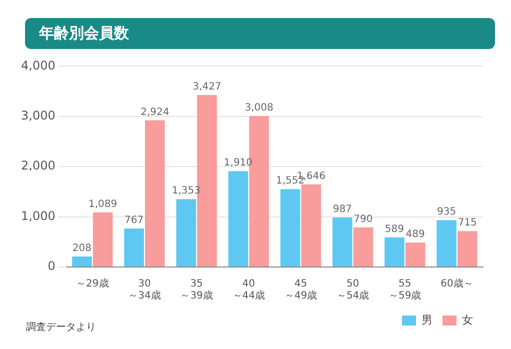 The image size is (511, 349). Describe the element at coordinates (38, 165) in the screenshot. I see `y-tick-label: 2,000` at that location.